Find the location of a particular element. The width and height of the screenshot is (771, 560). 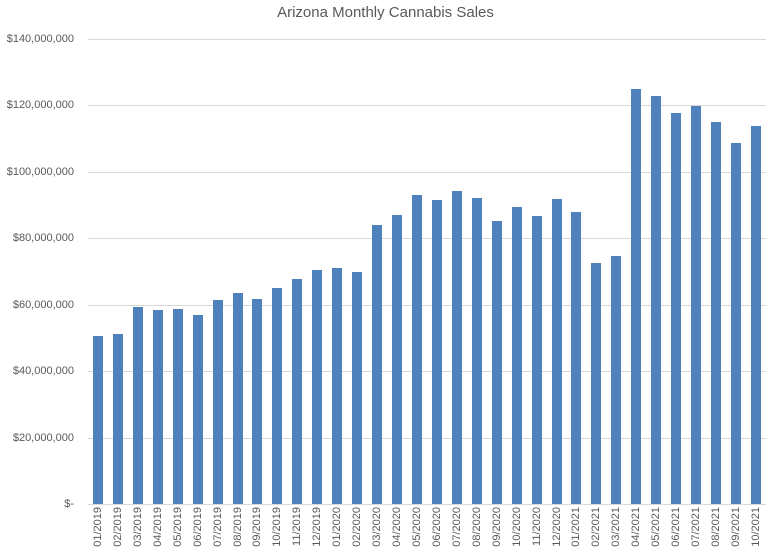

x-tick-label: 10/2020 is located at coordinates (516, 527).